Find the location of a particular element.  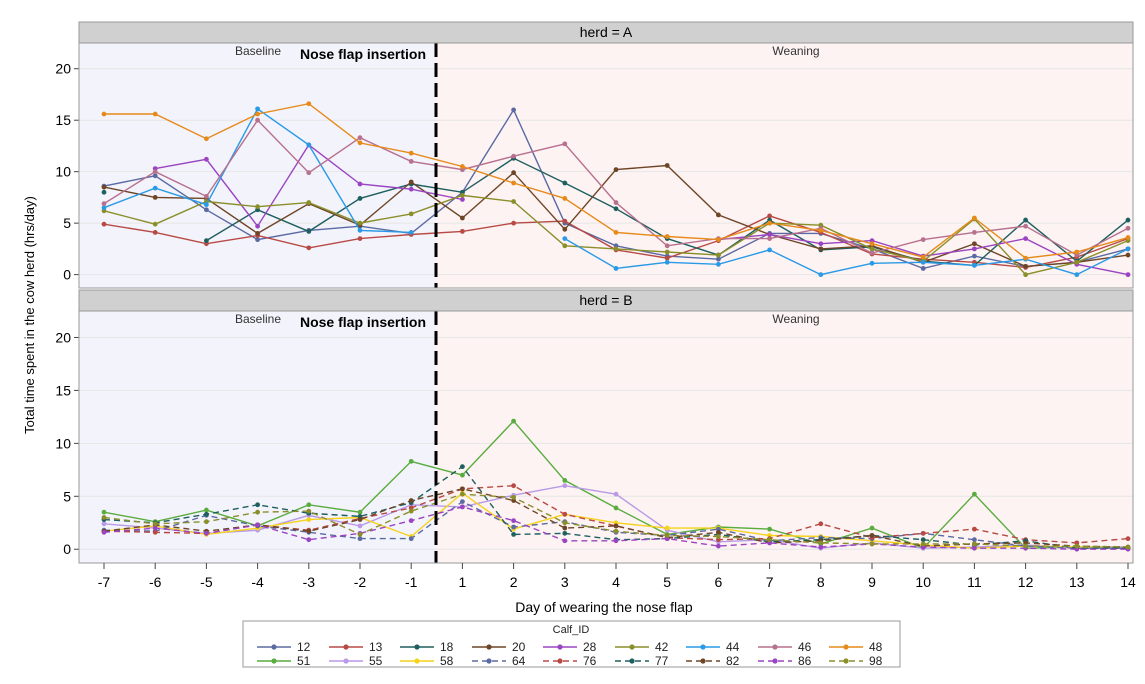

legend-label-calf-98: 98 is located at coordinates (876, 661).